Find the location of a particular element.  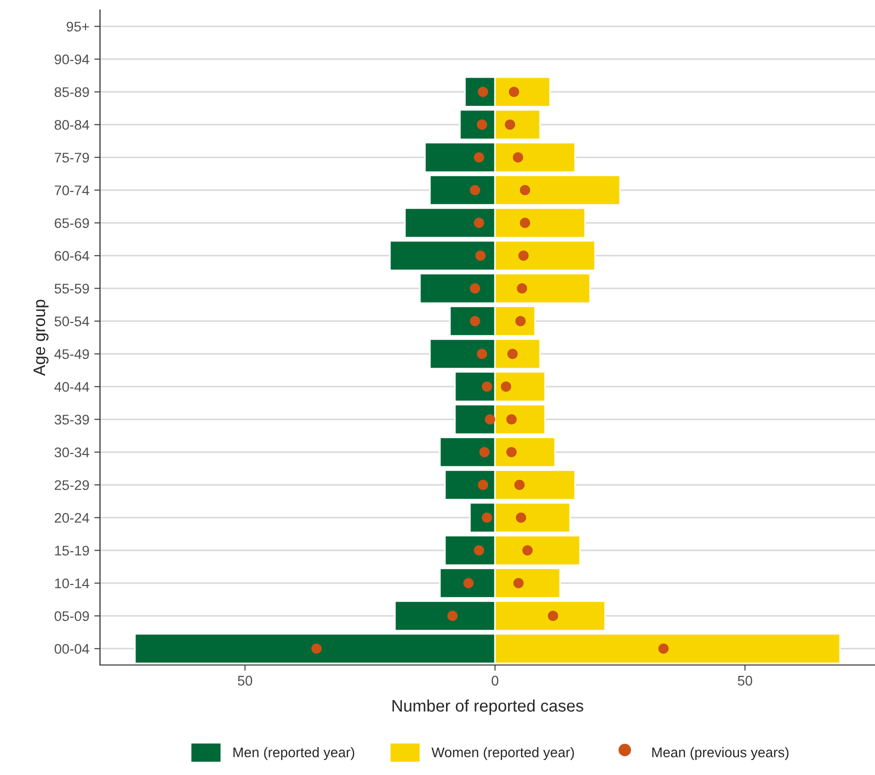

y-tick-label: 60-64 is located at coordinates (72, 255).